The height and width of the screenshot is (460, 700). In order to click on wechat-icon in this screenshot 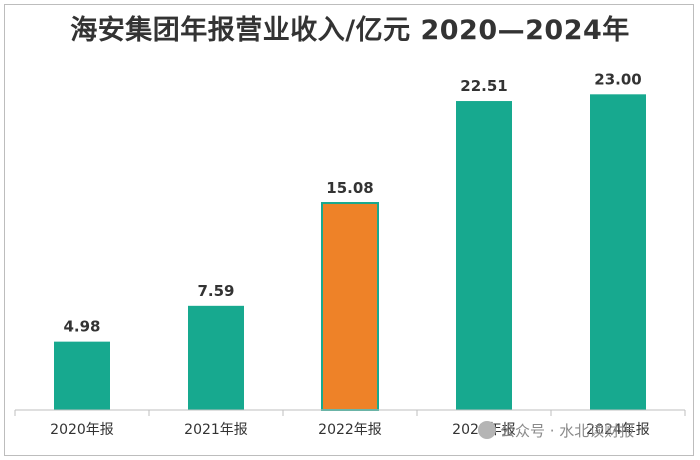, I will do `click(487, 430)`.